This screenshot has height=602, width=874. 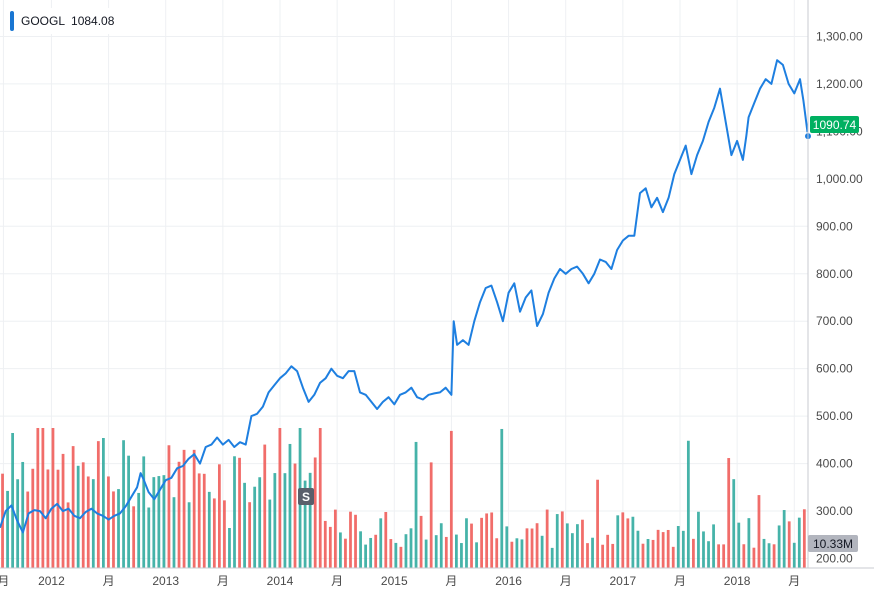 I want to click on split-marker-label: S, so click(x=306, y=497).